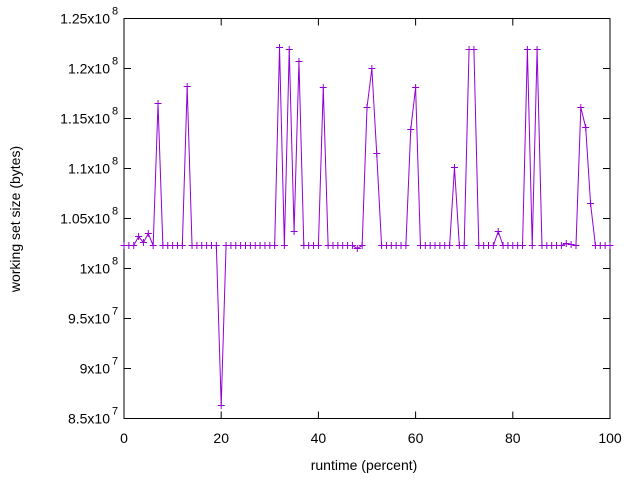 Image resolution: width=640 pixels, height=480 pixels. What do you see at coordinates (89, 69) in the screenshot?
I see `y-tick-label: 1.2x10` at bounding box center [89, 69].